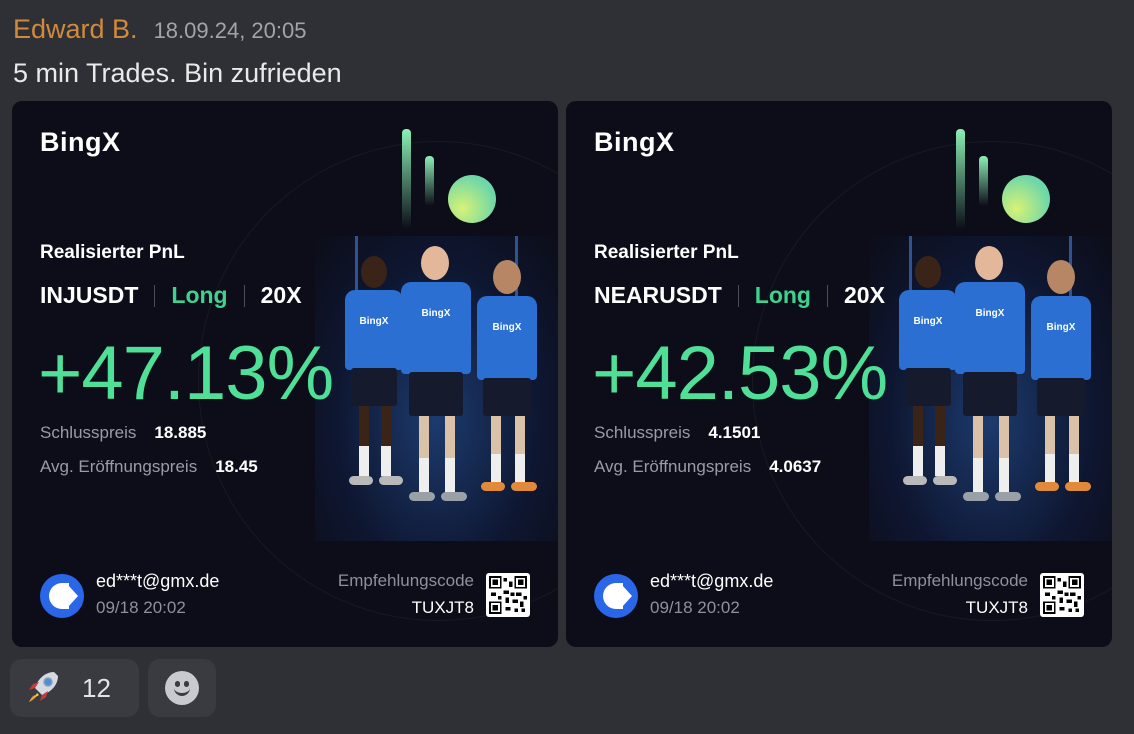 The image size is (1134, 734). Describe the element at coordinates (734, 432) in the screenshot. I see `close-price-value: 4.1501` at that location.